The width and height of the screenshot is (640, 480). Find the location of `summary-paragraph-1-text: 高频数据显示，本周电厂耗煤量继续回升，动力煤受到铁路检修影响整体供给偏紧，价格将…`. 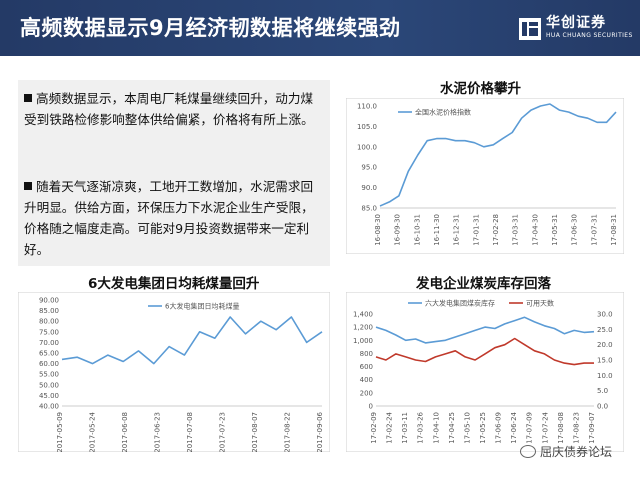

summary-paragraph-1-text: 高频数据显示，本周电厂耗煤量继续回升，动力煤受到铁路检修影响整体供给偏紧，价格将… is located at coordinates (169, 109).